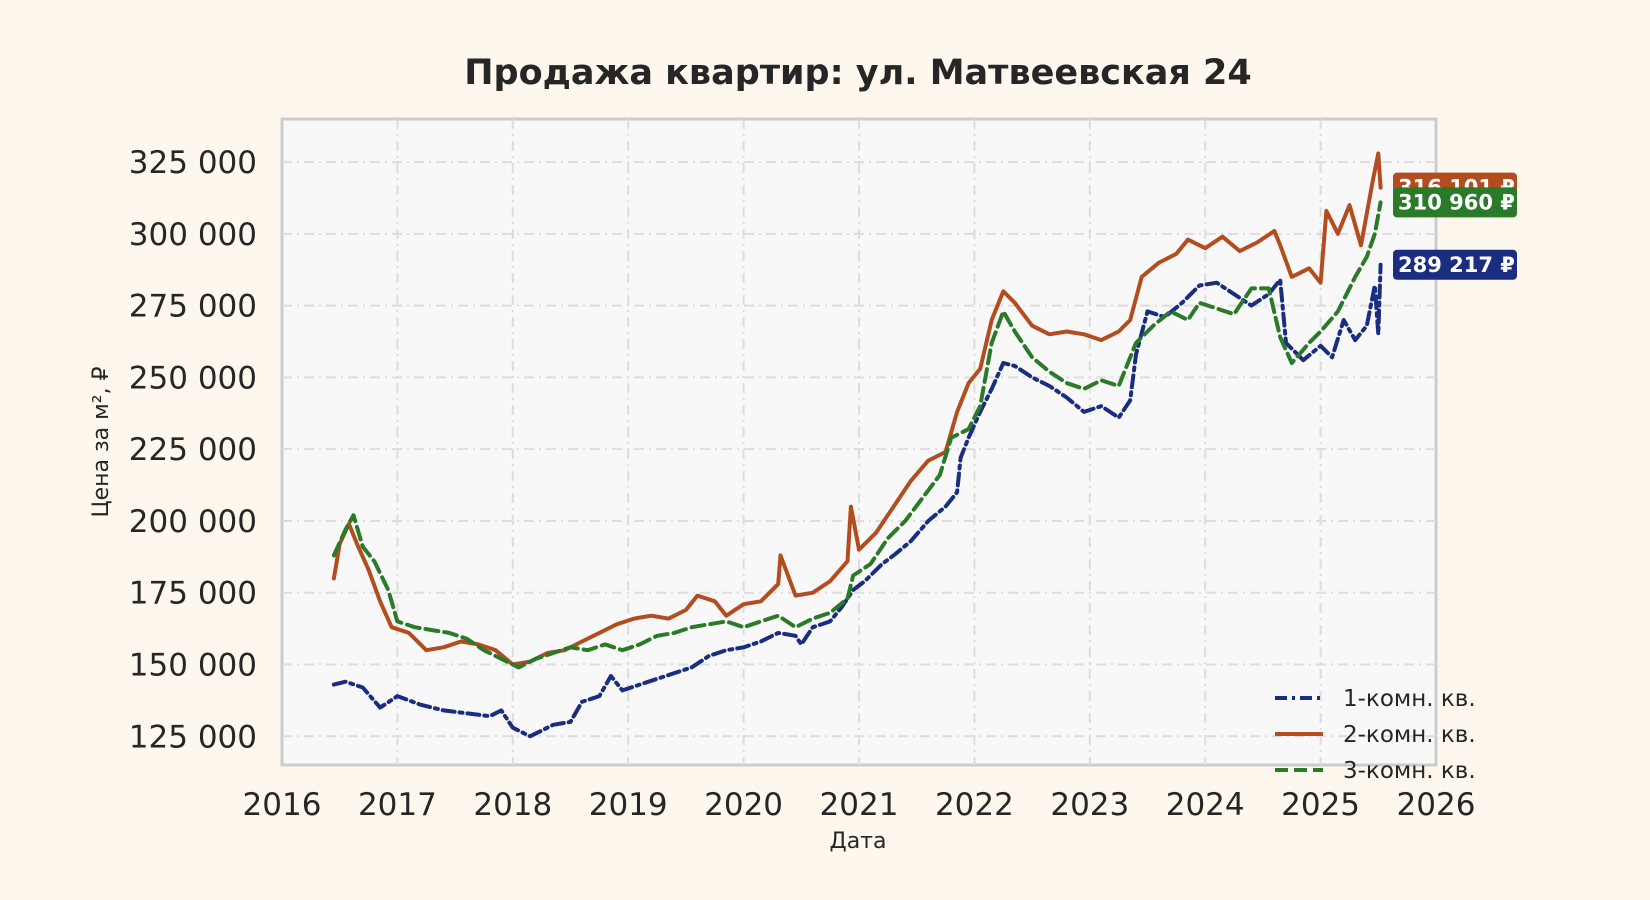 The image size is (1650, 900). Describe the element at coordinates (101, 441) in the screenshot. I see `y-axis-label: Цена за м², ₽` at that location.